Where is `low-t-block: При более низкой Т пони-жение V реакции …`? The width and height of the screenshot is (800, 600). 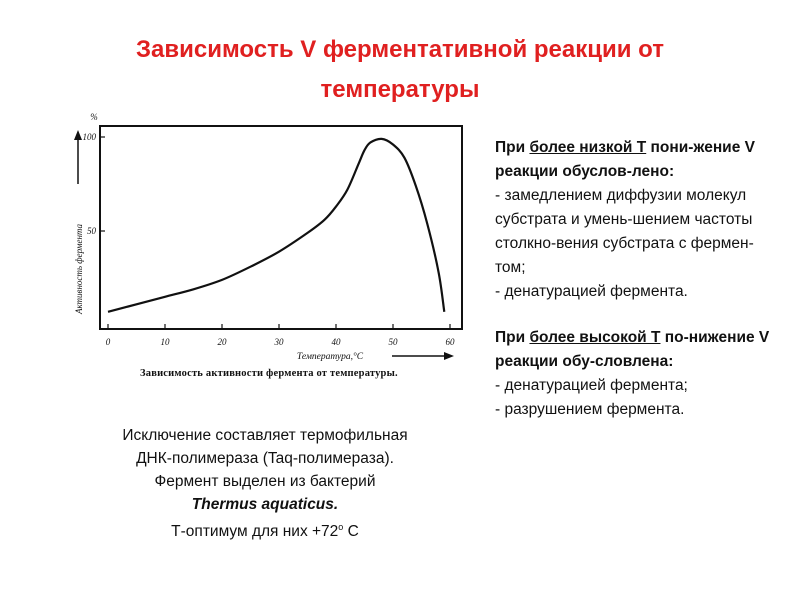 low-t-block: При более низкой Т пони-жение V реакции … is located at coordinates (632, 220).